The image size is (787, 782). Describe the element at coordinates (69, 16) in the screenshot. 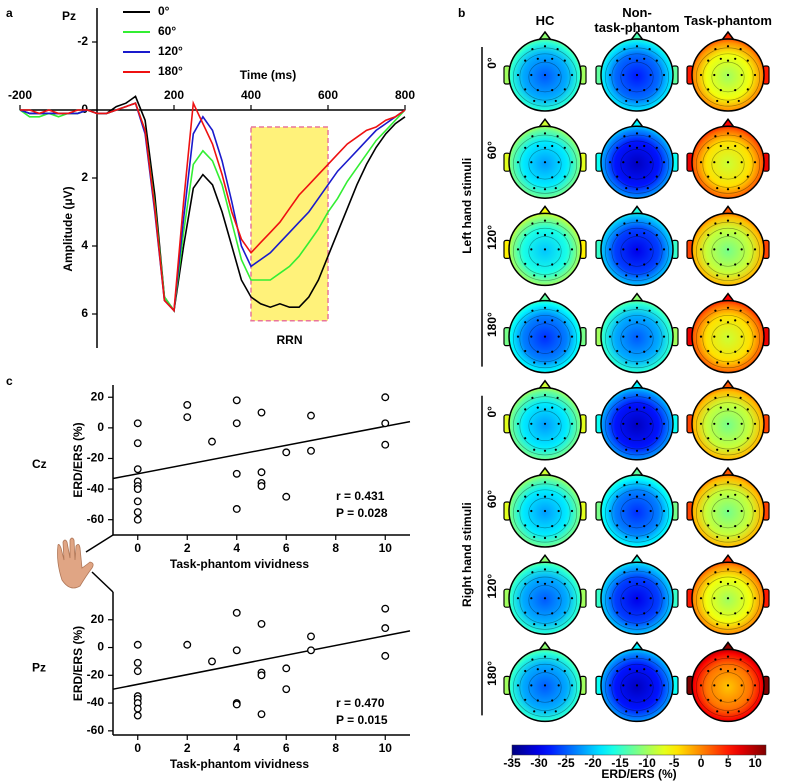

I see `chart-title: Pz` at that location.